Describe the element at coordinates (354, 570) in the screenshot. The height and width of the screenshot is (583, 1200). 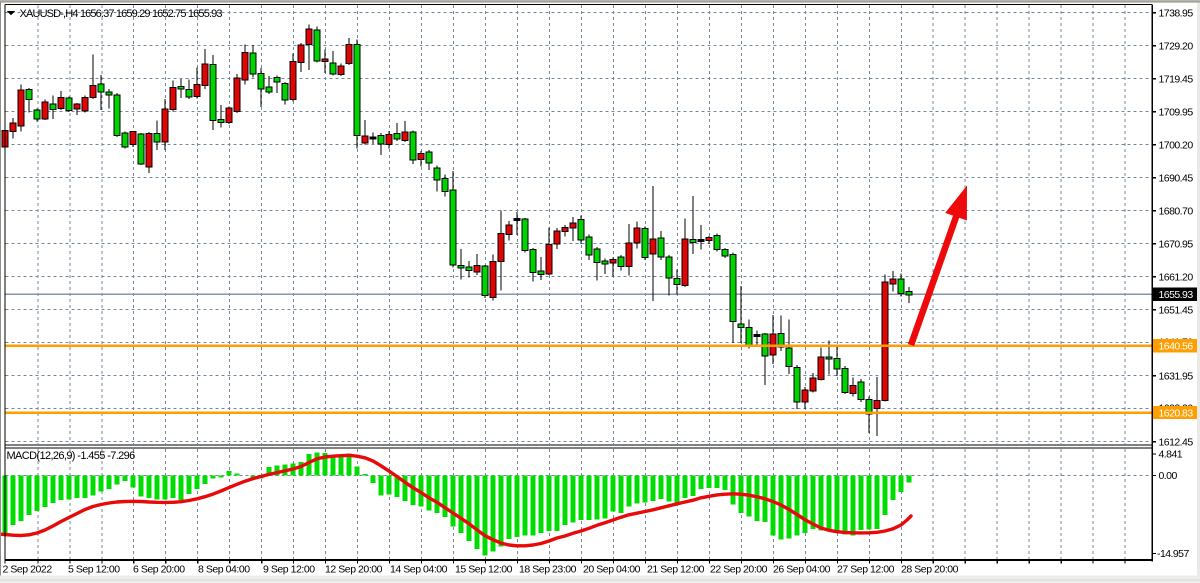
I see `svg-text: 12 Sep 20:00` at that location.